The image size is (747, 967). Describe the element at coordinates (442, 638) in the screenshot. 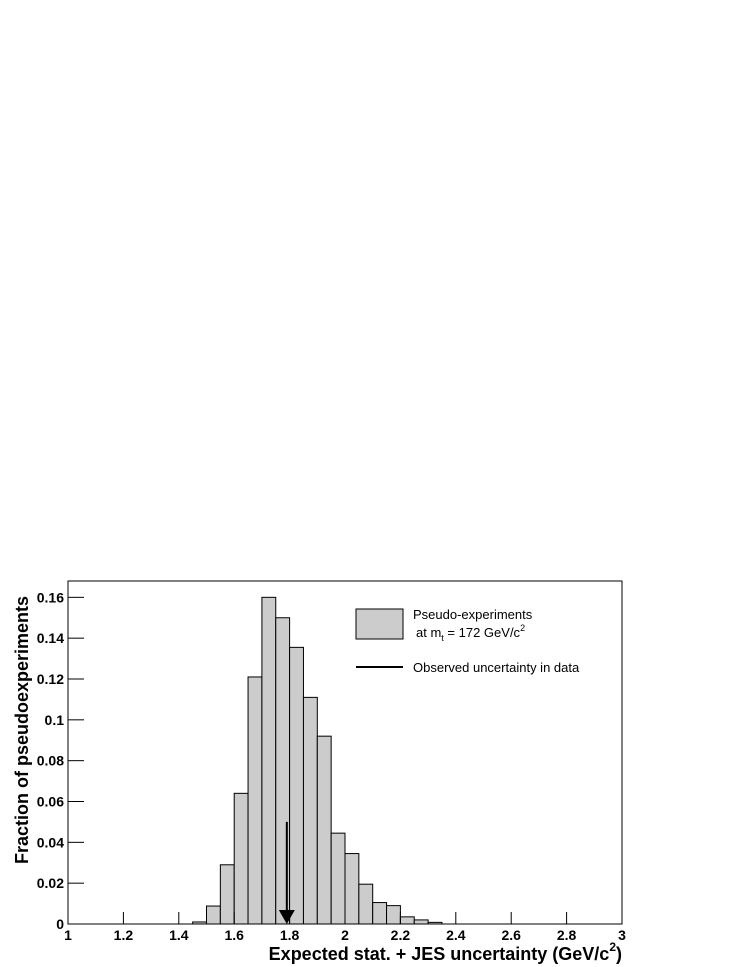

I see `legend-sub: t` at that location.